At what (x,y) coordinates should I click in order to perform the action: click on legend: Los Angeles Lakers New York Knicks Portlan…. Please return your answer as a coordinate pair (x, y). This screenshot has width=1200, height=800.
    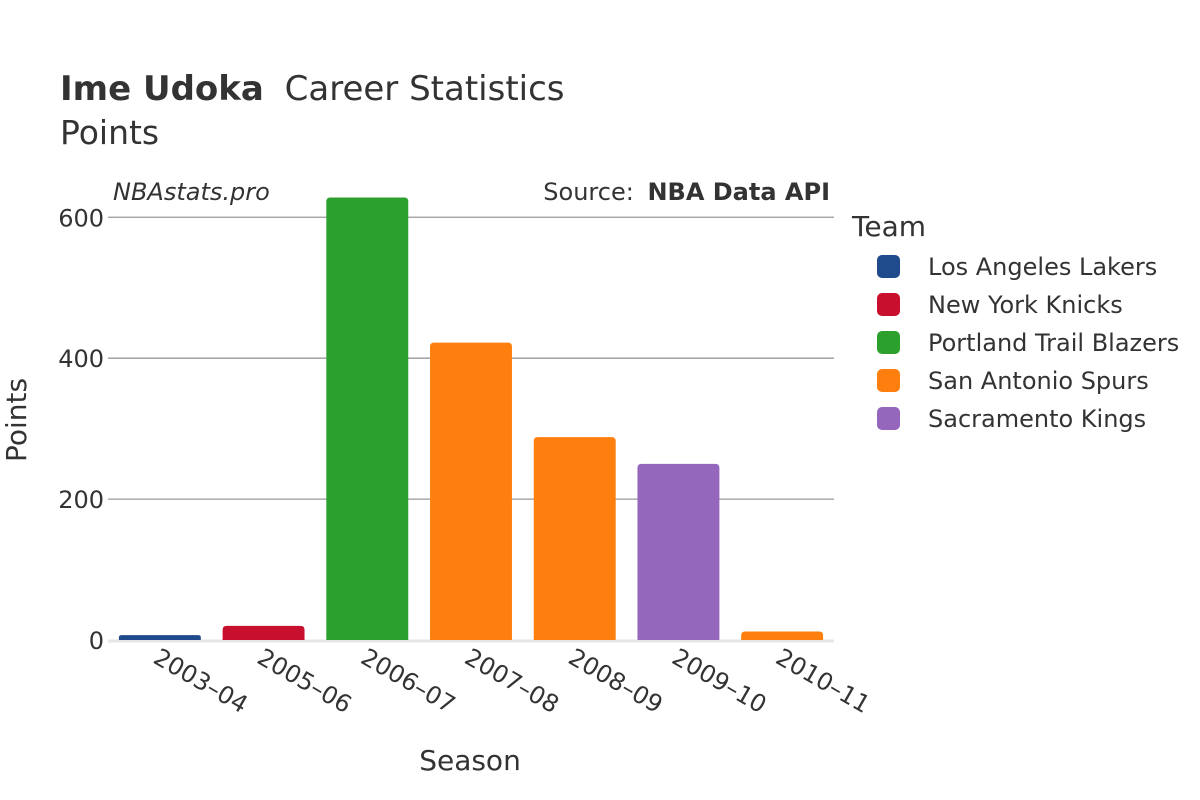
    Looking at the image, I should click on (1028, 343).